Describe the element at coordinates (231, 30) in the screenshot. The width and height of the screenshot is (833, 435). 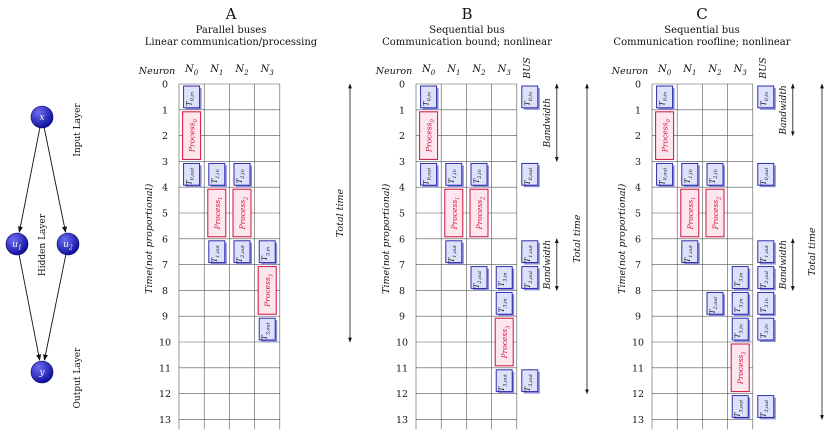
I see `panel-subtitle: Parallel buses` at that location.